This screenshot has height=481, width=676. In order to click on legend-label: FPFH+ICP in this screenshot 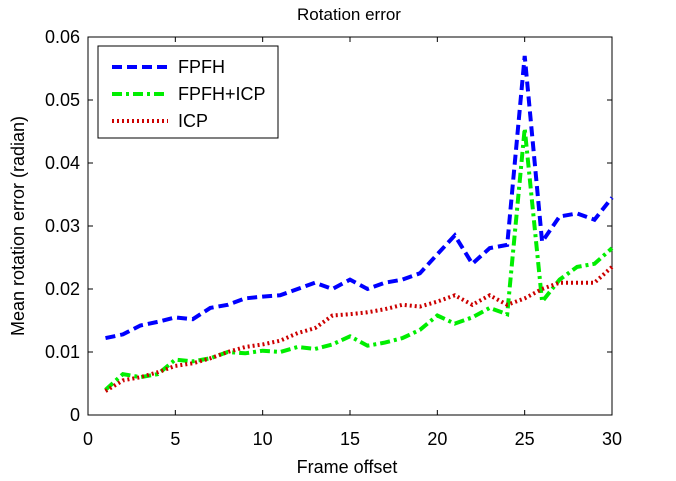, I will do `click(222, 94)`.